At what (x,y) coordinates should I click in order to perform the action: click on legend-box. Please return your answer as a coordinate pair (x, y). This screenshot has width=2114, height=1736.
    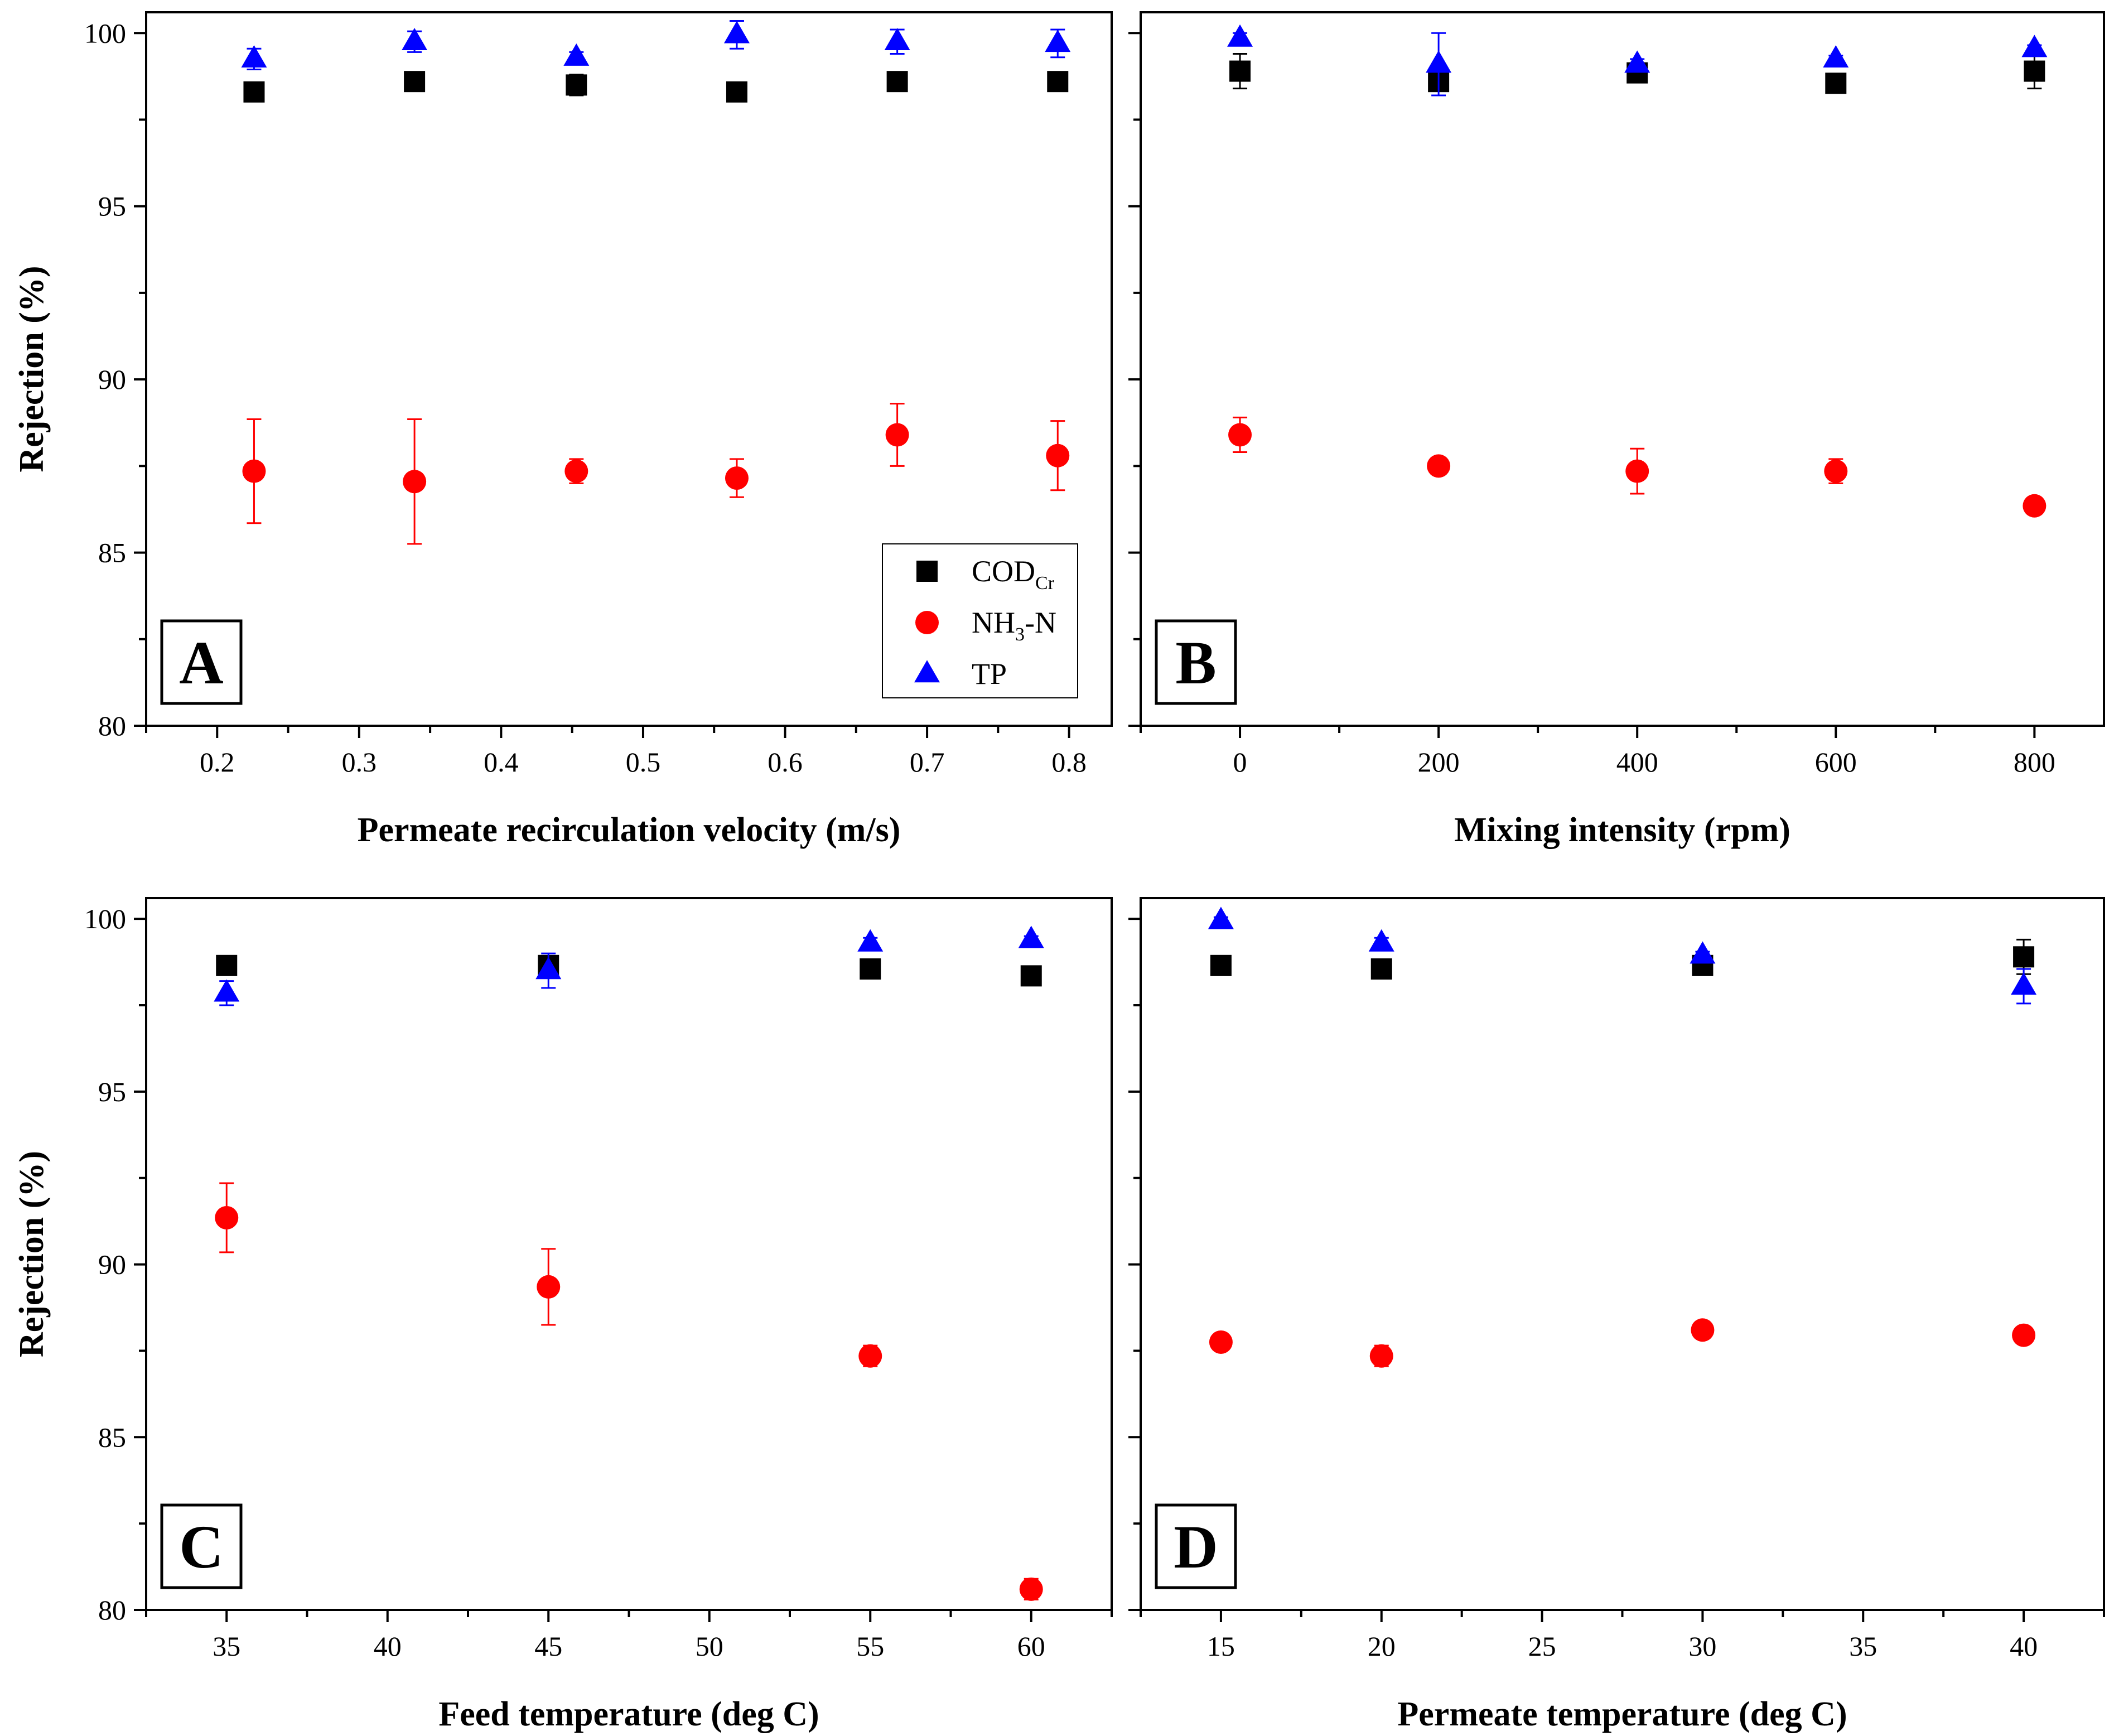
    Looking at the image, I should click on (980, 620).